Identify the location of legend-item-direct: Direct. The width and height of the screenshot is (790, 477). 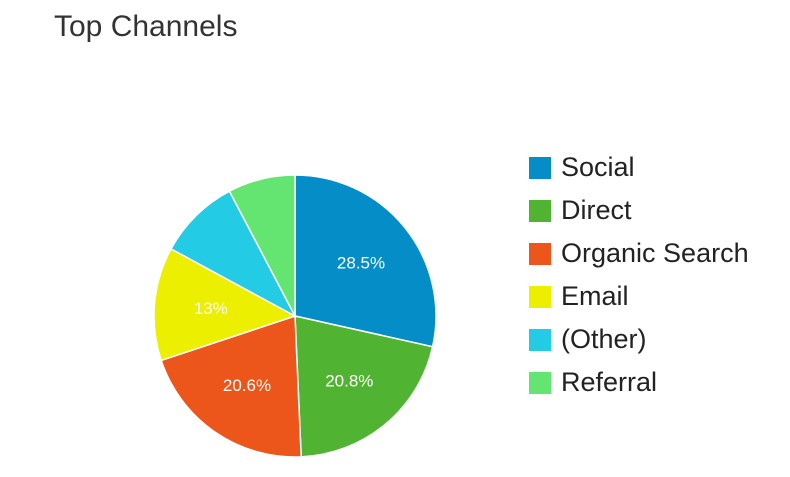
(639, 210).